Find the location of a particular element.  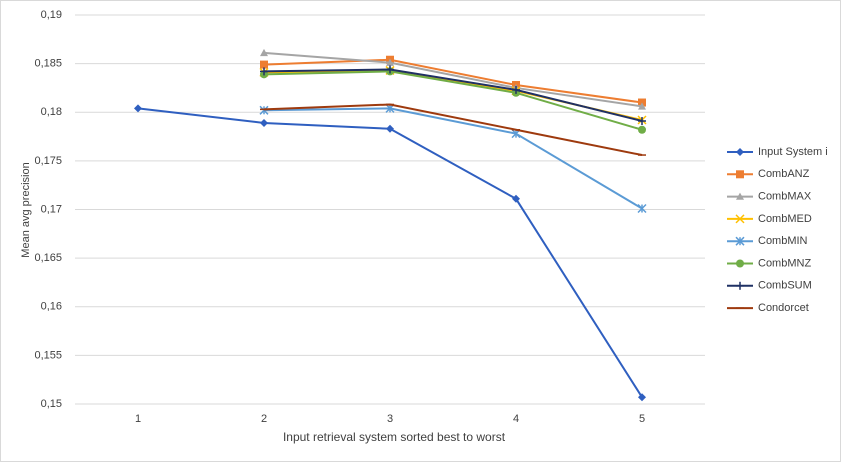

legend-label: CombANZ is located at coordinates (784, 174).